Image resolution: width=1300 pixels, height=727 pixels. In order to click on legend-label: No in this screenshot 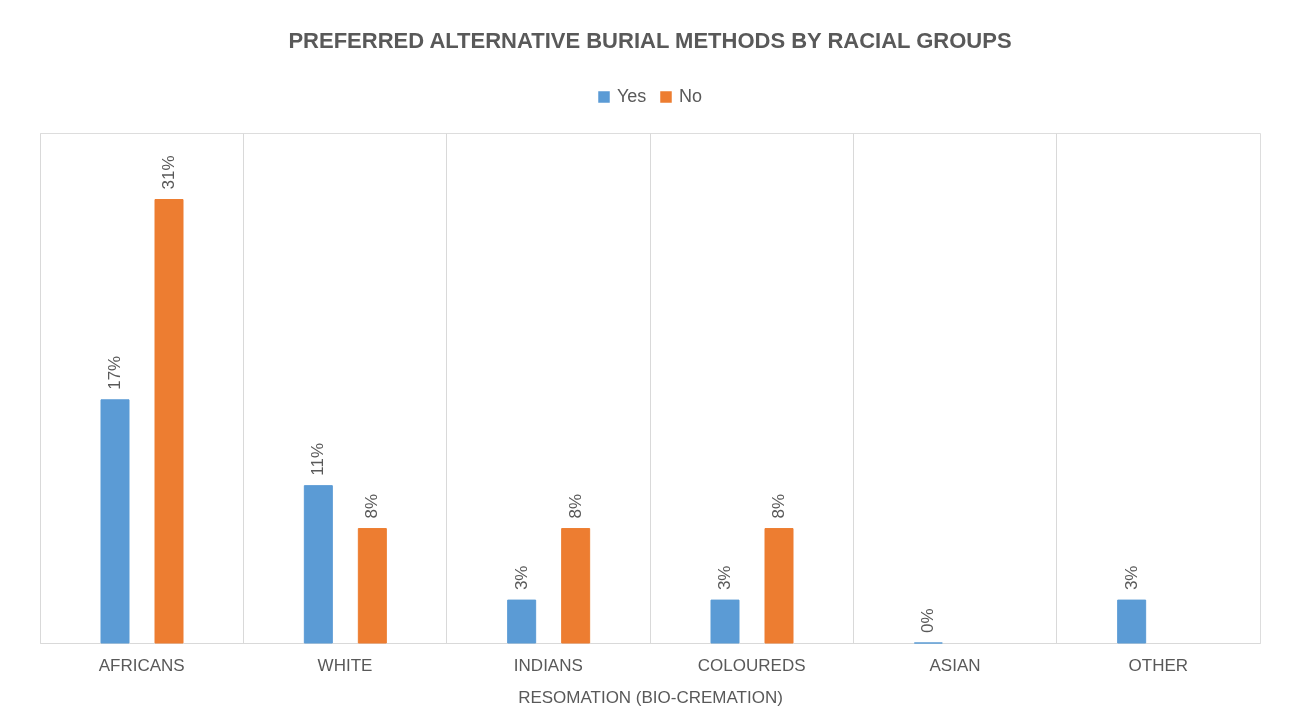, I will do `click(691, 96)`.